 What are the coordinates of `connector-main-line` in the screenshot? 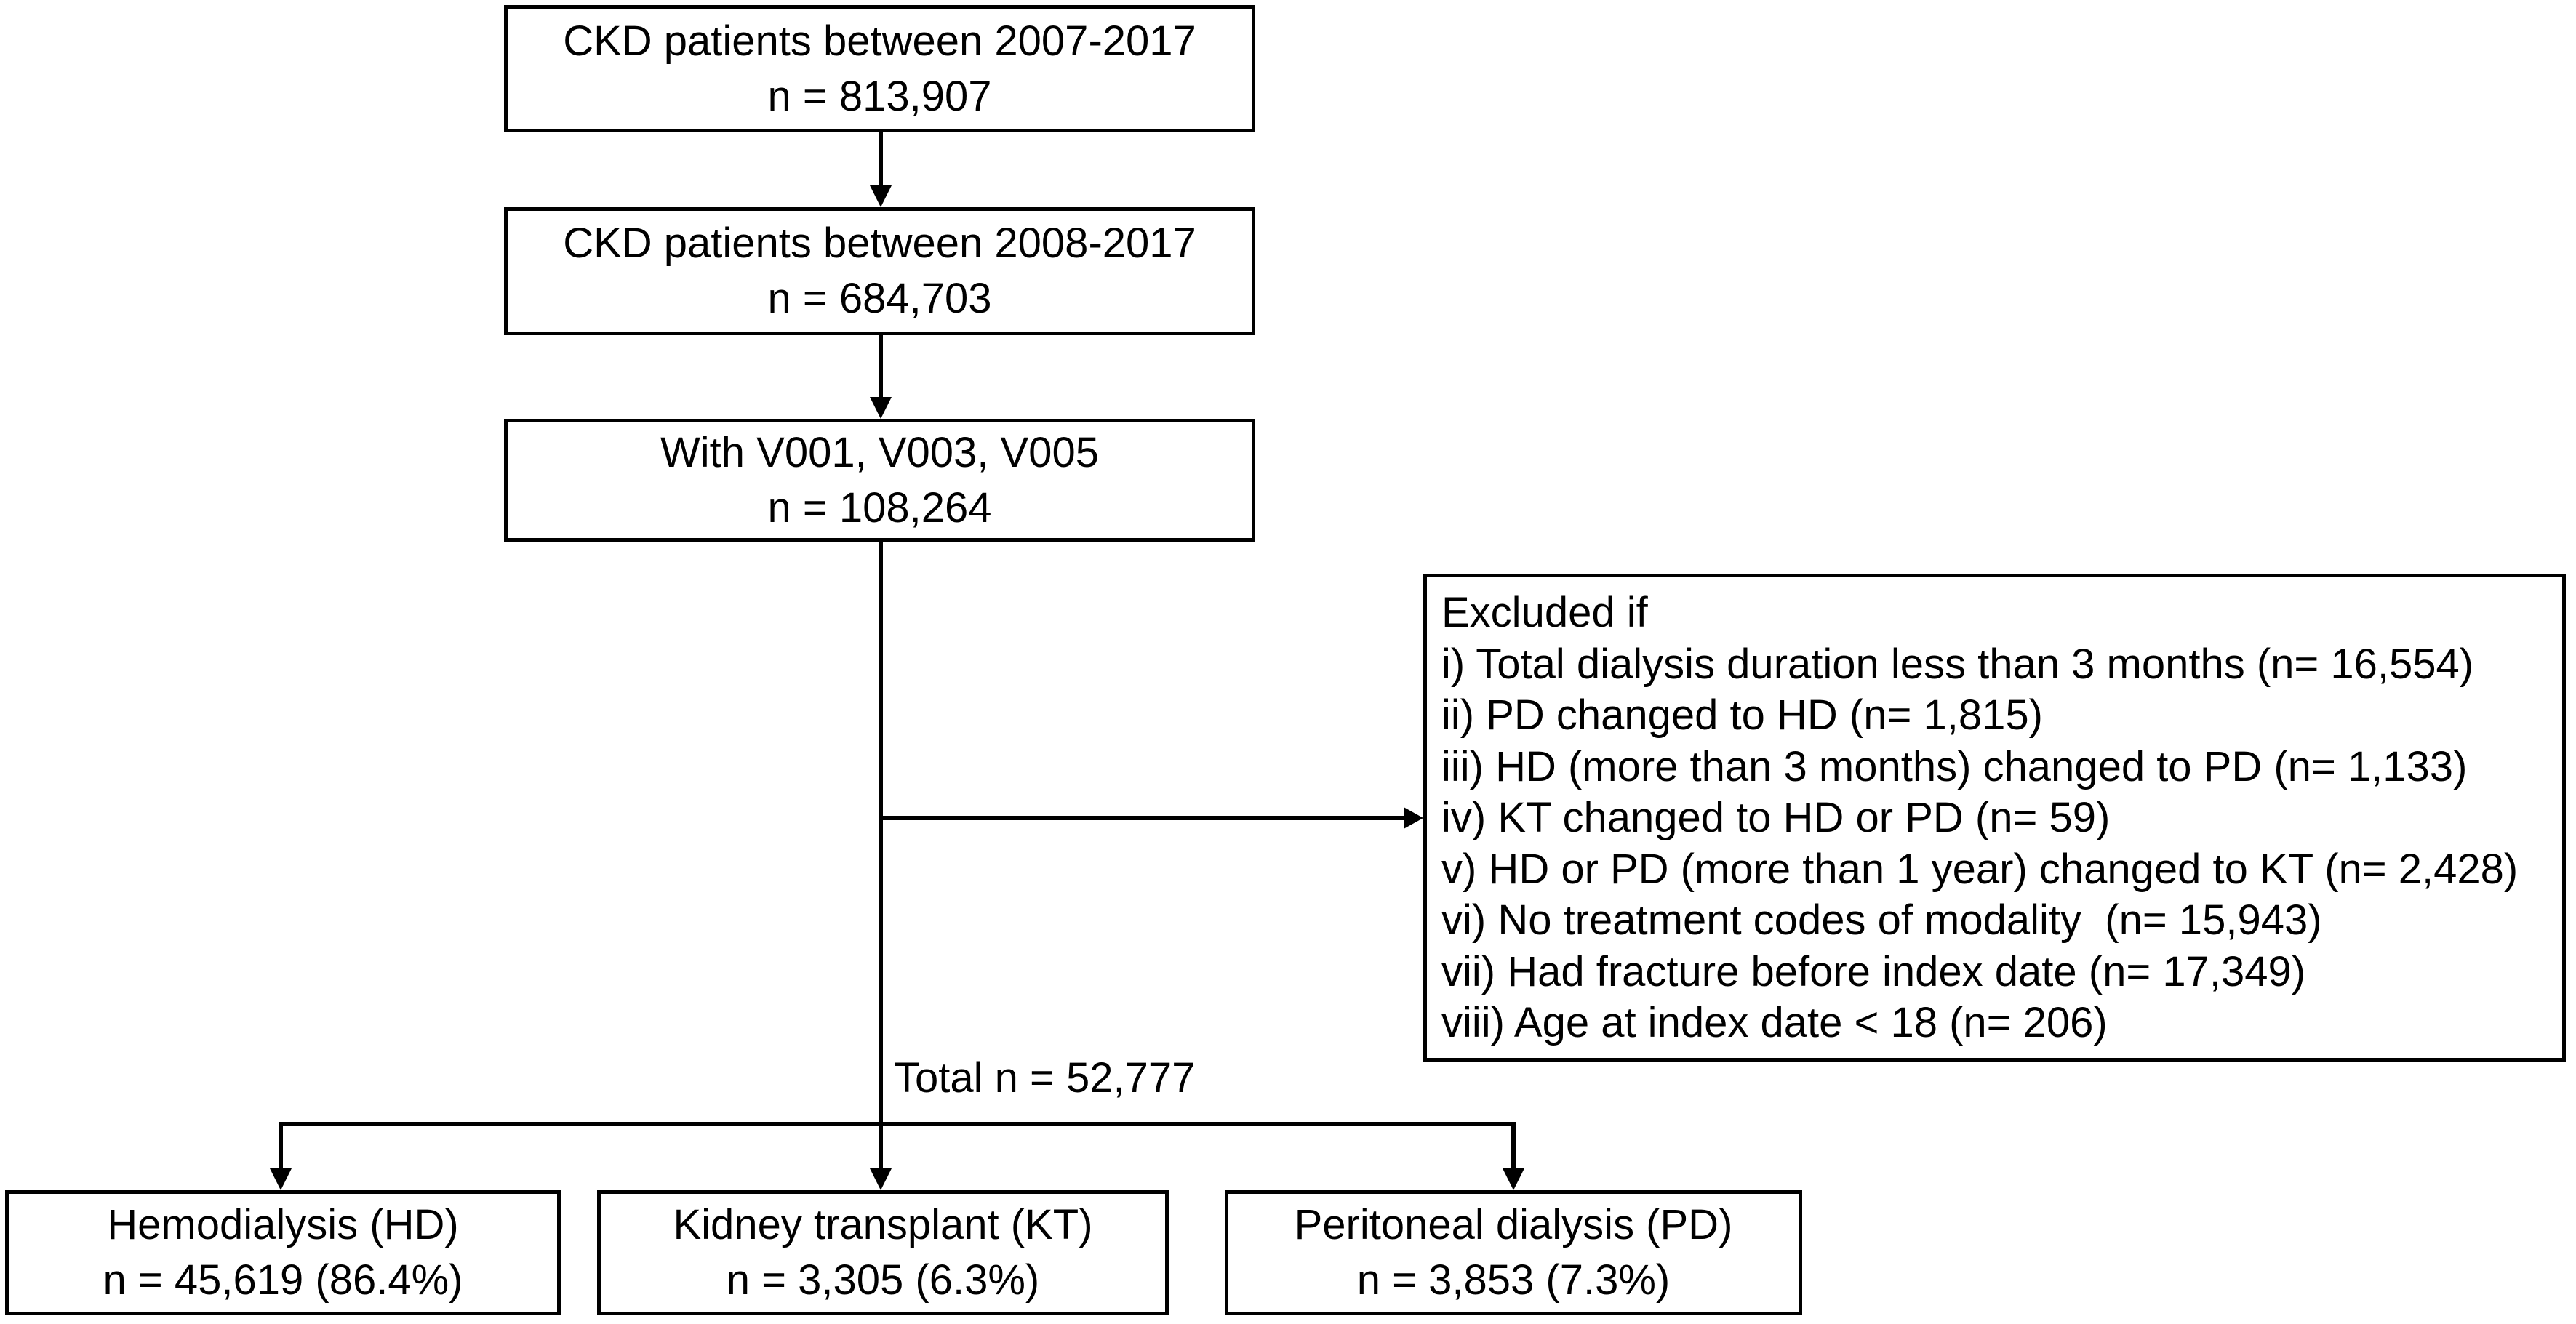 It's located at (881, 856).